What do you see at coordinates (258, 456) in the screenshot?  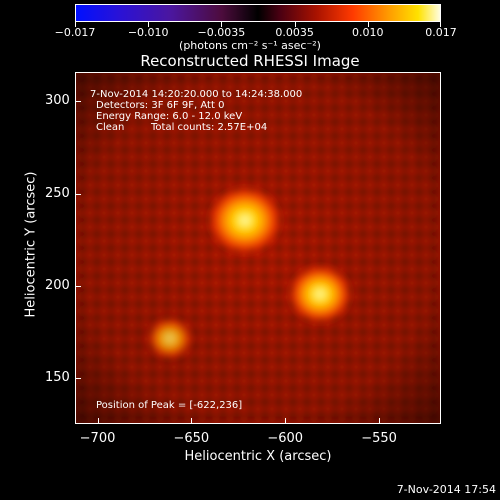 I see `x-axis-label: Heliocentric X (arcsec)` at bounding box center [258, 456].